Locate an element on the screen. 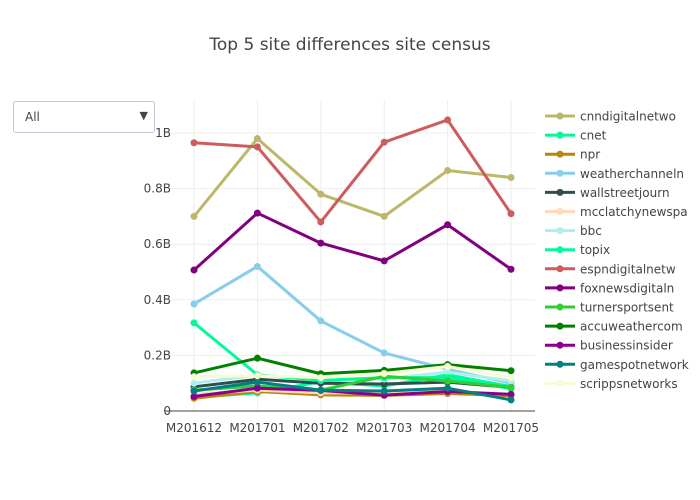 This screenshot has width=700, height=500. chevron-down-icon: ▼ is located at coordinates (143, 115).